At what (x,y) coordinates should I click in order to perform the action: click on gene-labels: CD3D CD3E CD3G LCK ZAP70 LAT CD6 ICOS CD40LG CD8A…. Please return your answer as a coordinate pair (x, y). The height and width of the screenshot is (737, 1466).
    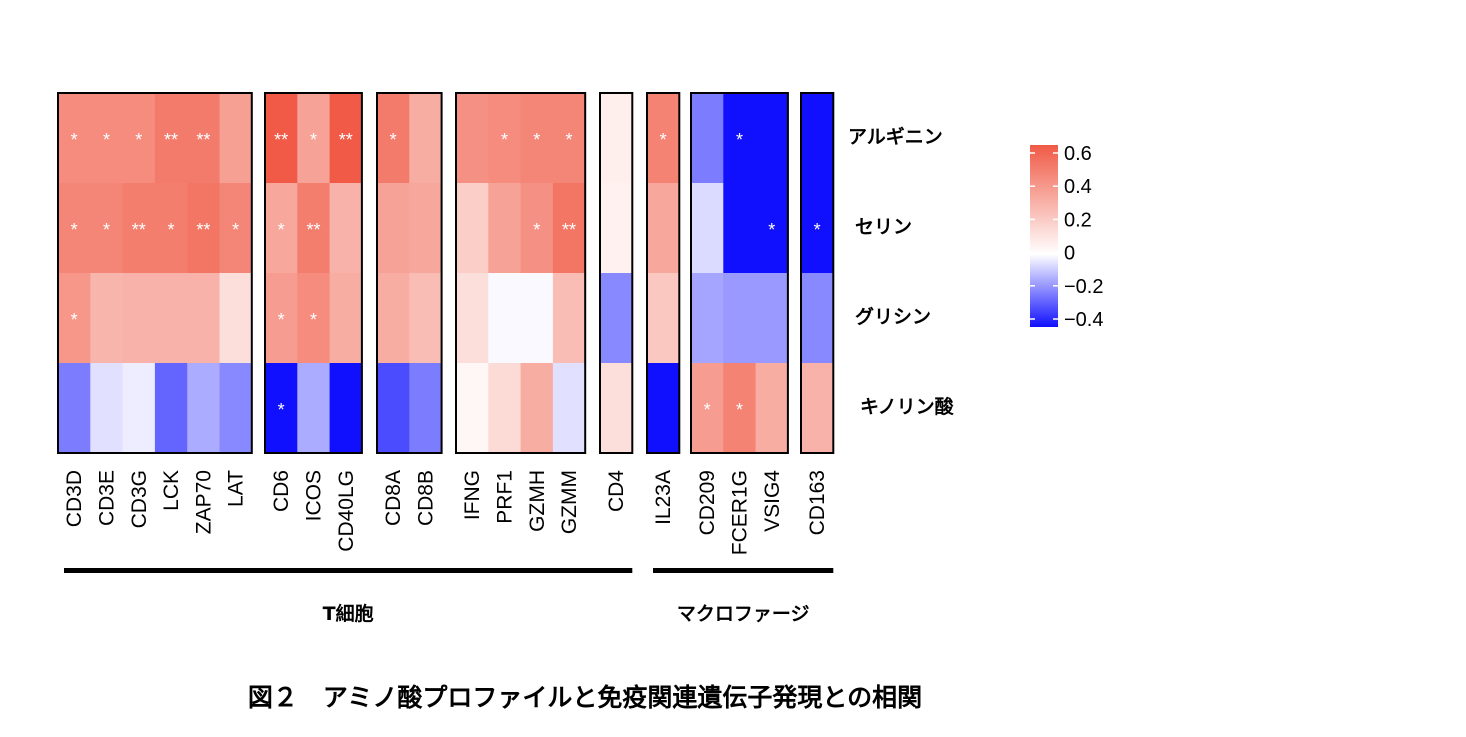
    Looking at the image, I should click on (446, 513).